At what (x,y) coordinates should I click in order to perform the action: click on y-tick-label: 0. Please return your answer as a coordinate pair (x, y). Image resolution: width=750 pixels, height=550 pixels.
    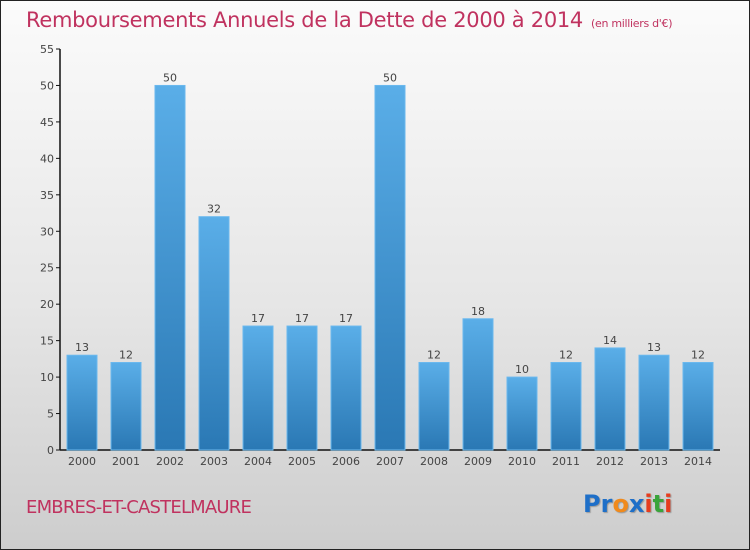
    Looking at the image, I should click on (50, 450).